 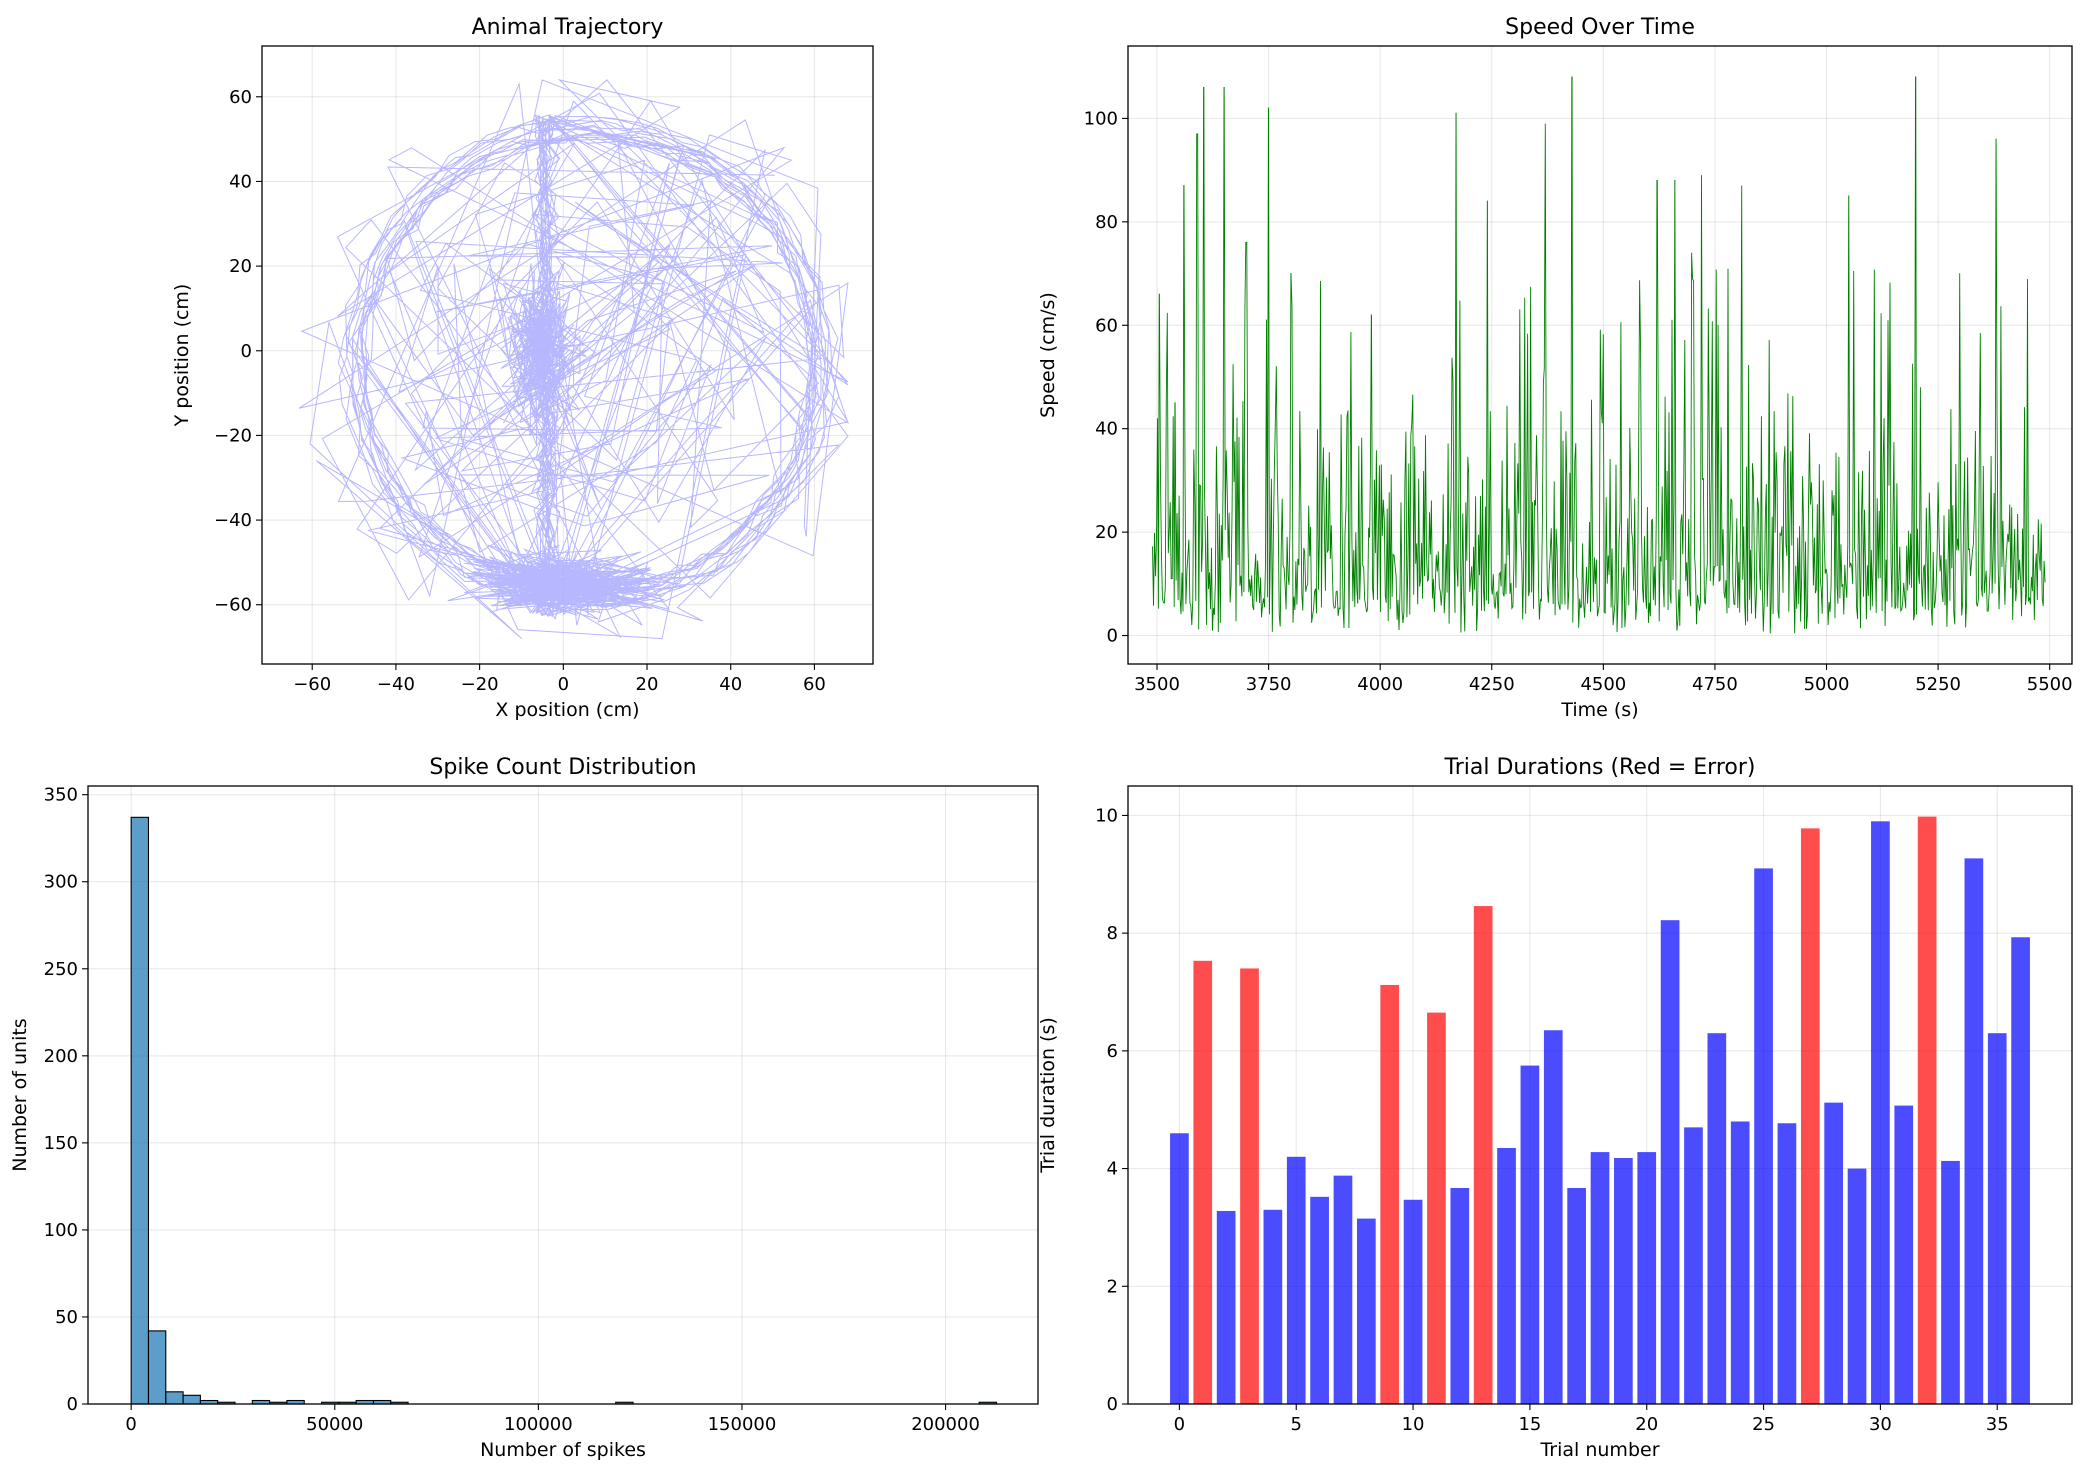 What do you see at coordinates (1492, 684) in the screenshot?
I see `x-tick-label: 4250` at bounding box center [1492, 684].